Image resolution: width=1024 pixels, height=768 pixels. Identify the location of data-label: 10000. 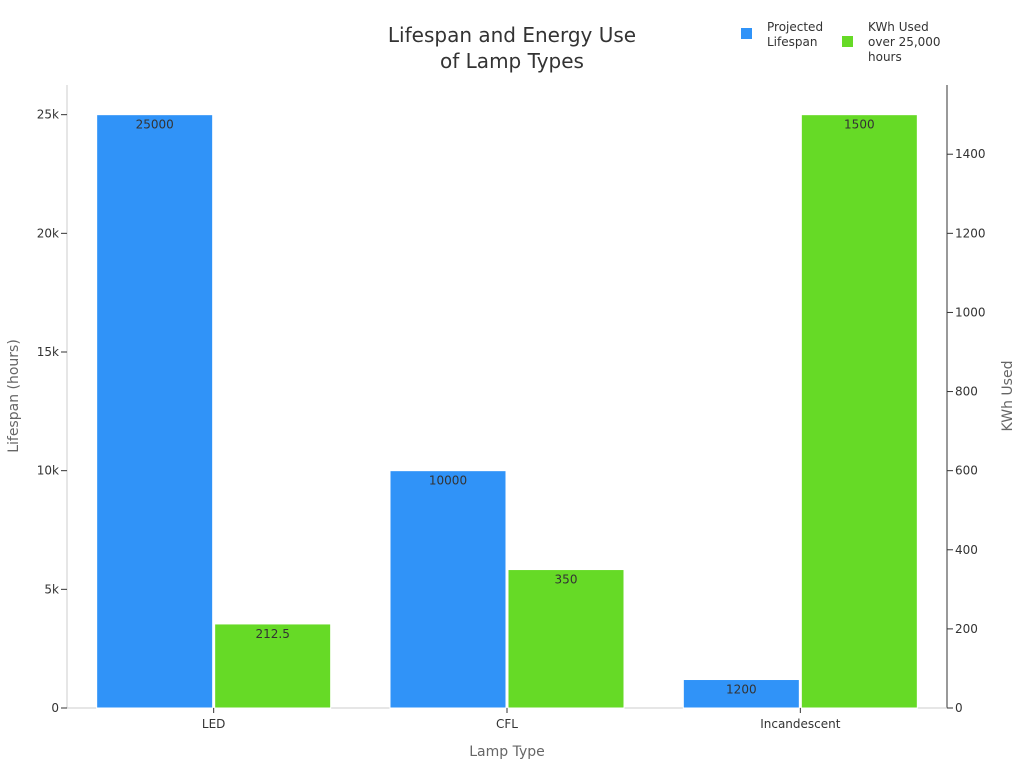
(448, 481).